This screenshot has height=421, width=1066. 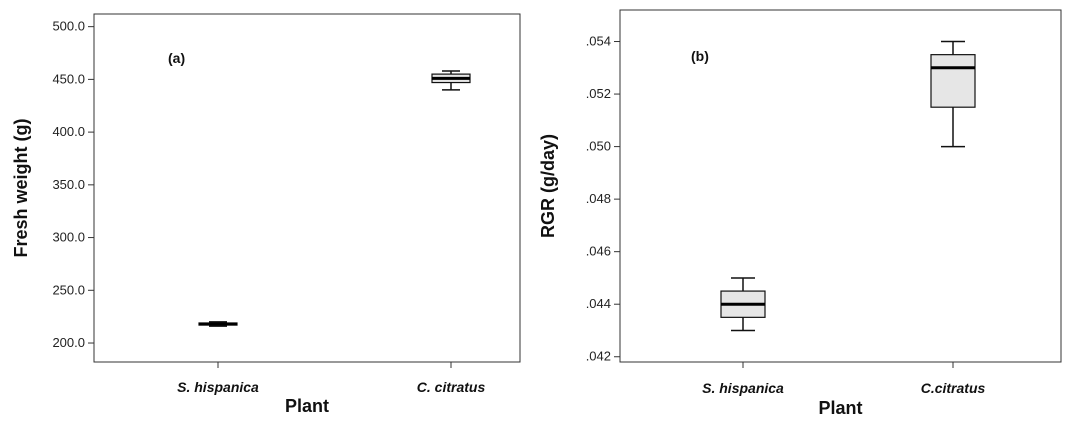 What do you see at coordinates (451, 387) in the screenshot?
I see `x-category-label: C. citratus` at bounding box center [451, 387].